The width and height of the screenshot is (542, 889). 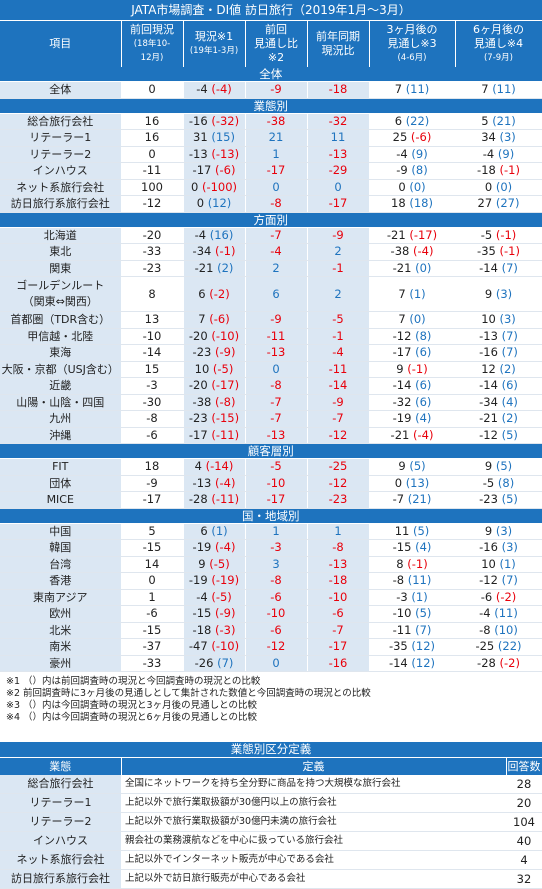 What do you see at coordinates (412, 467) in the screenshot?
I see `outlook-3month: 9 (5)` at bounding box center [412, 467].